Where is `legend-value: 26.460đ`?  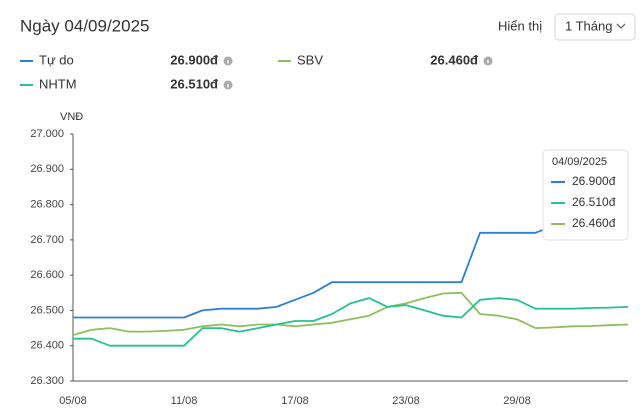 legend-value: 26.460đ is located at coordinates (454, 59).